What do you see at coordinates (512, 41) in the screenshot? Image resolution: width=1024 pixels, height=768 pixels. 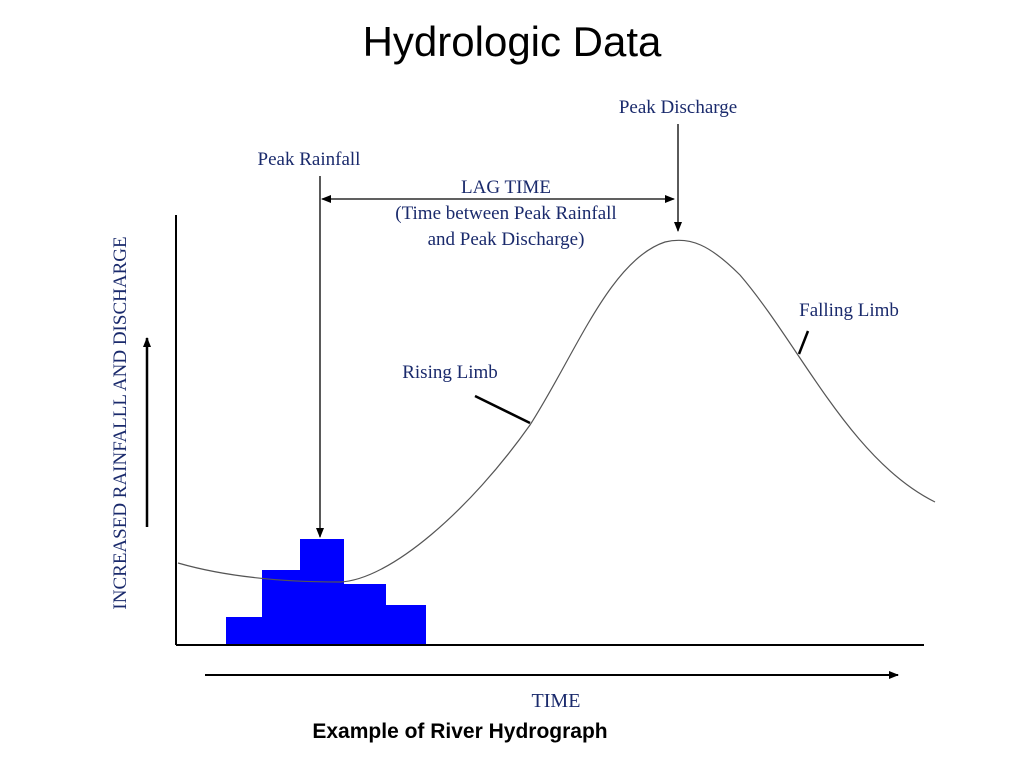 I see `slide-title: Hydrologic Data` at bounding box center [512, 41].